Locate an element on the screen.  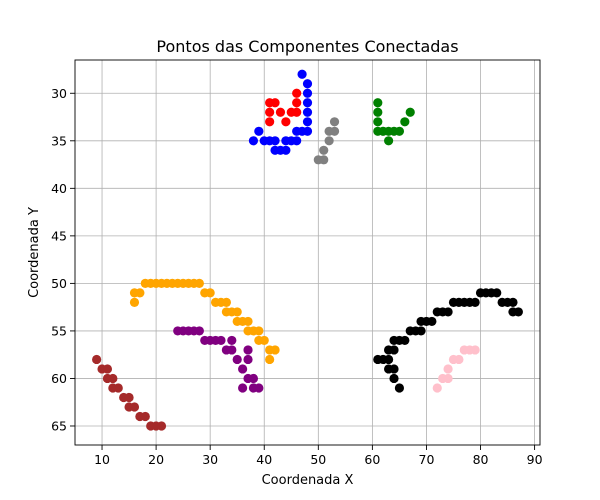
y-tick-label: 65 is located at coordinates (59, 425).